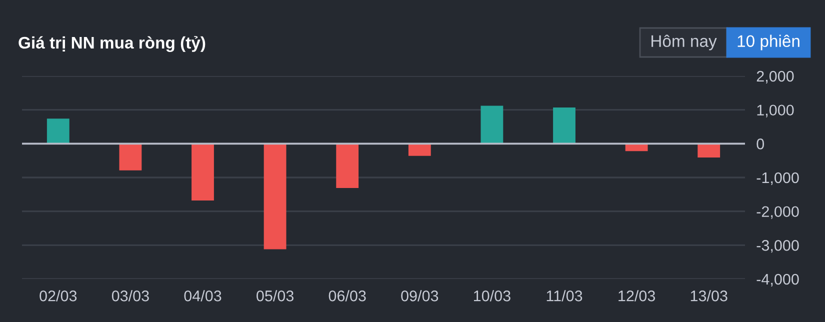 The width and height of the screenshot is (825, 322). What do you see at coordinates (419, 296) in the screenshot?
I see `x-tick-label: 09/03` at bounding box center [419, 296].